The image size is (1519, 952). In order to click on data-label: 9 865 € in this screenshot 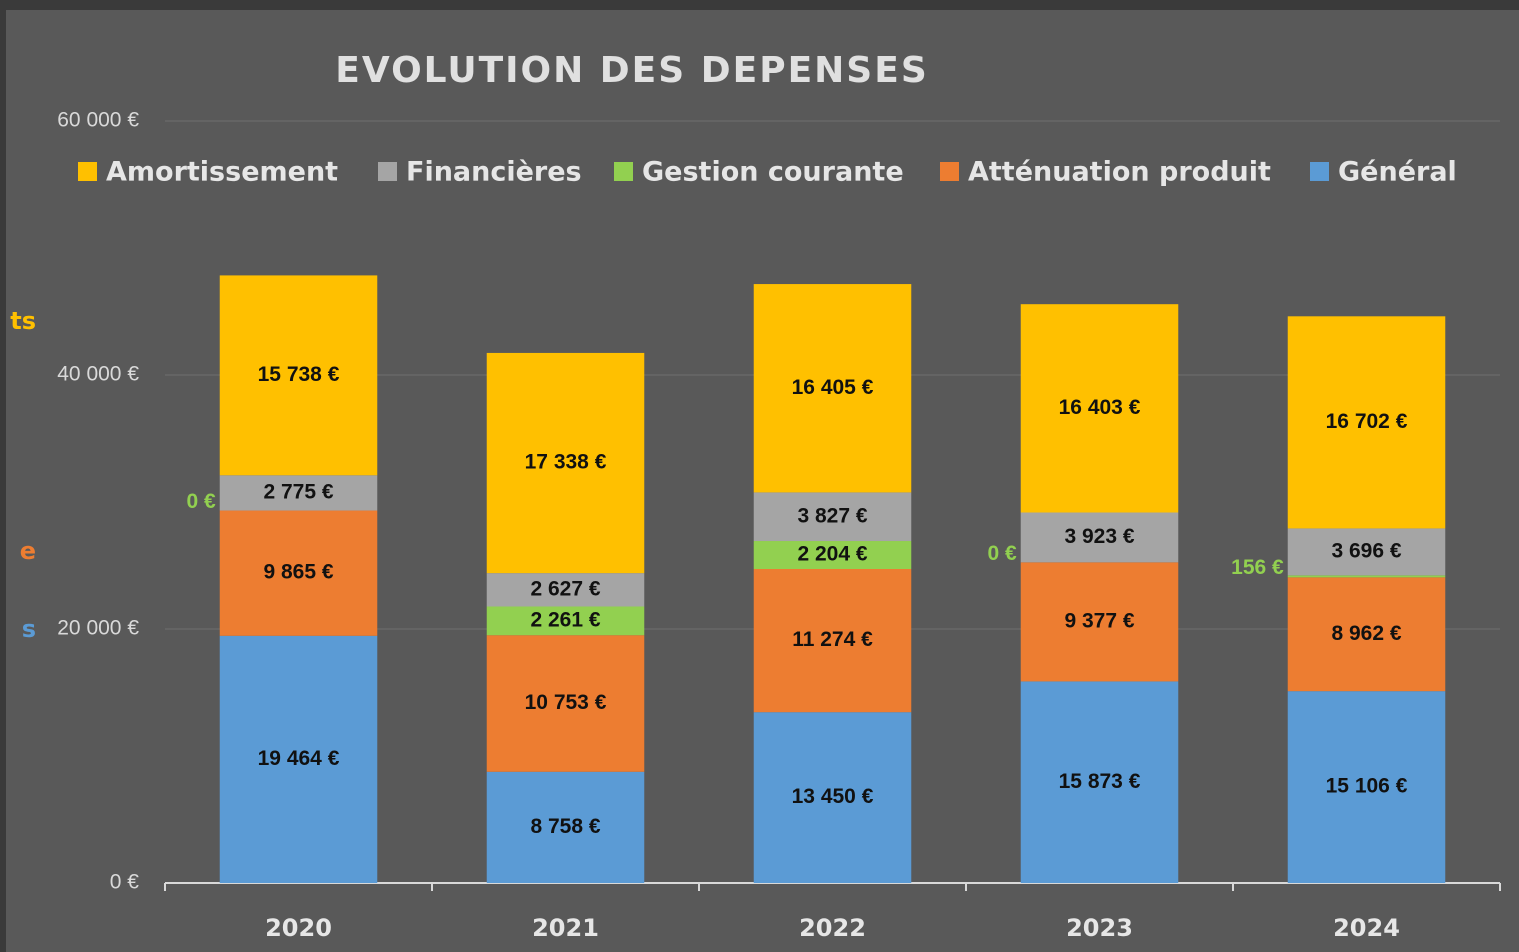, I will do `click(298, 572)`.